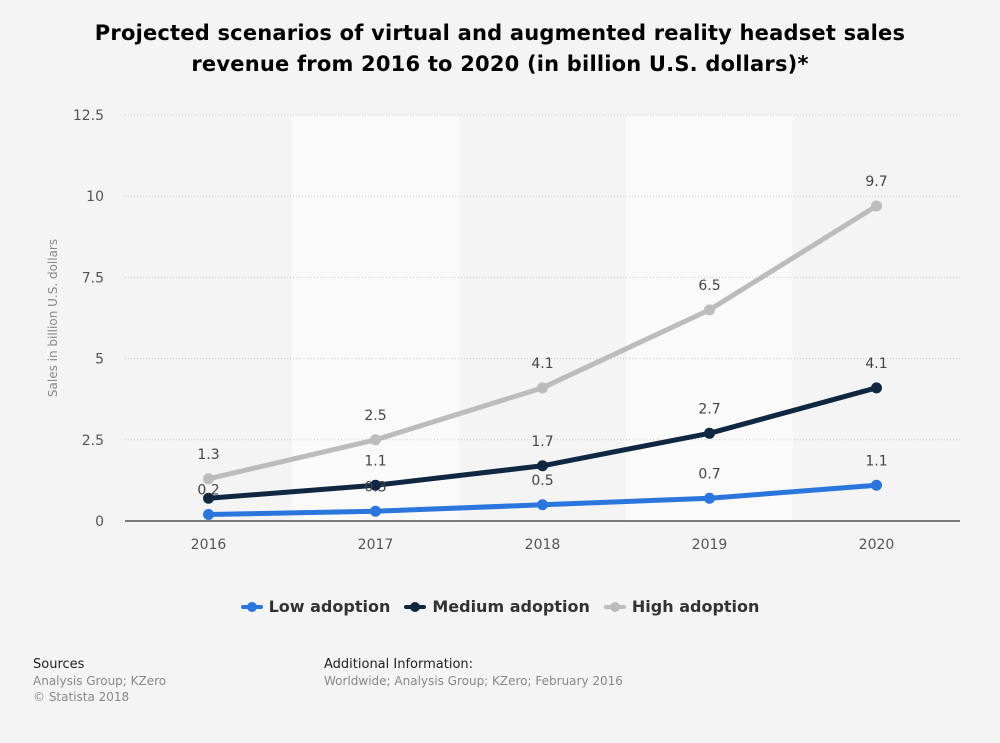 The width and height of the screenshot is (1000, 743). Describe the element at coordinates (542, 364) in the screenshot. I see `data-label-high-adoption: 4.1` at that location.